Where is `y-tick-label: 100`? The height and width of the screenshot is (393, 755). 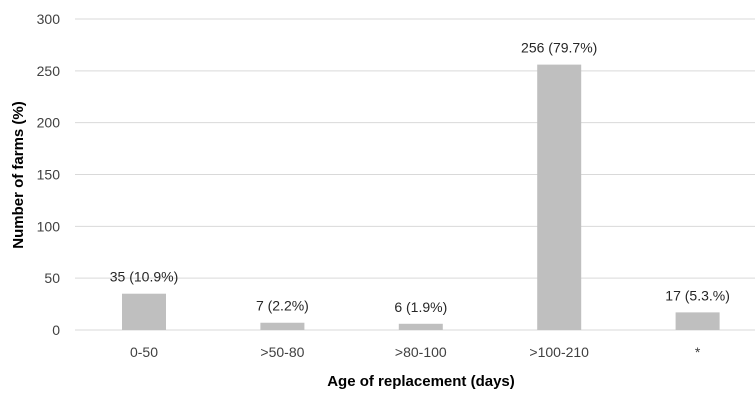
y-tick-label: 100 is located at coordinates (49, 226).